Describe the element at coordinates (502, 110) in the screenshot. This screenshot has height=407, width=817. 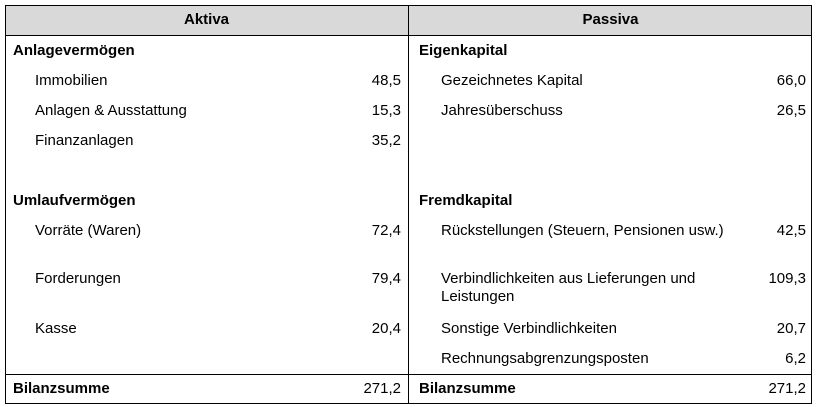
I see `item-label: Jahresüberschuss` at that location.